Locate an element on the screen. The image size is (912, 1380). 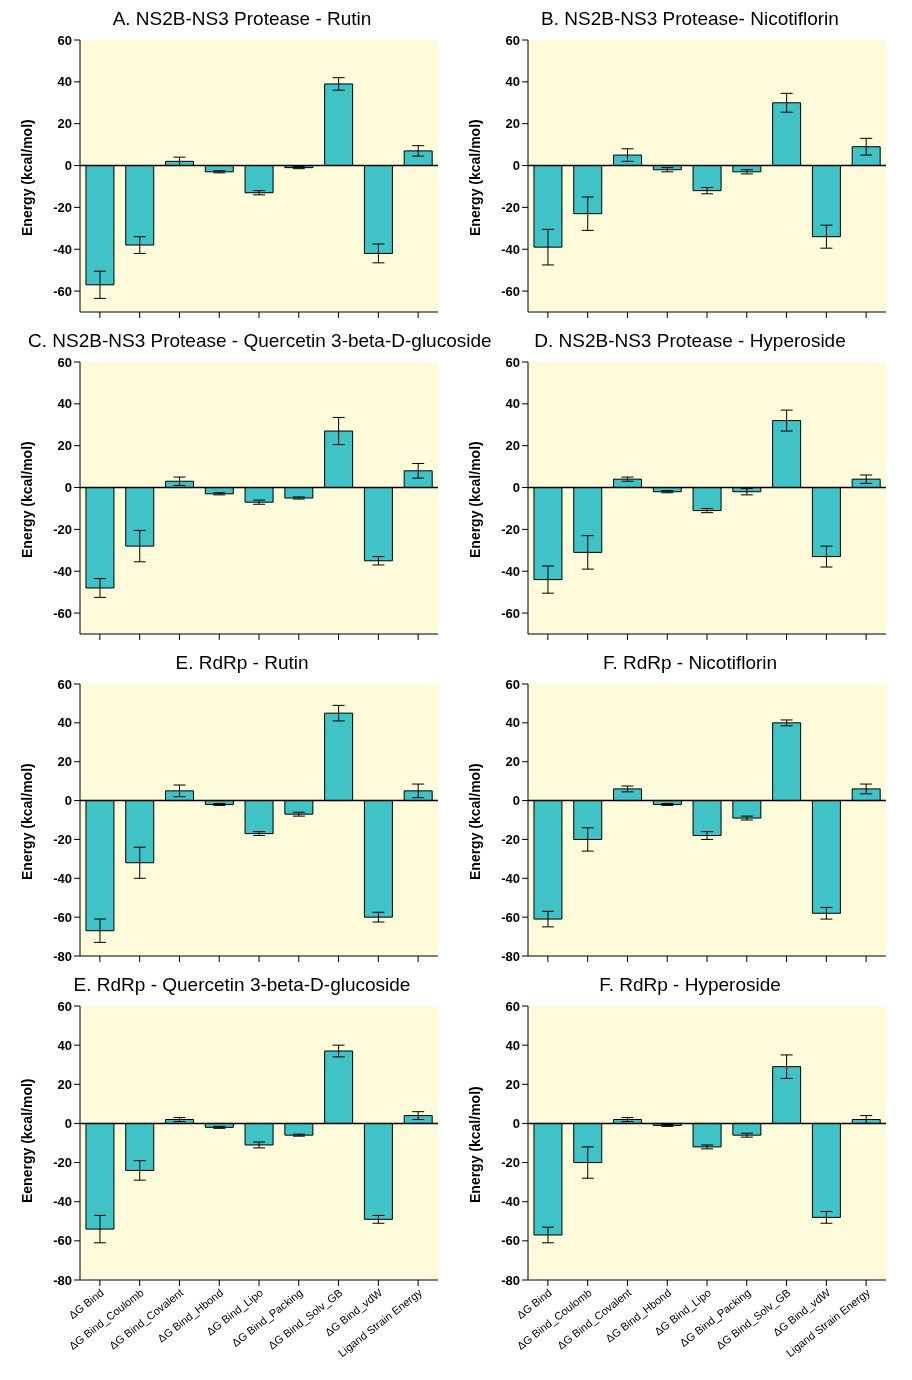
y-axis-title: Eenergy (kcal/mol) is located at coordinates (26, 1140).